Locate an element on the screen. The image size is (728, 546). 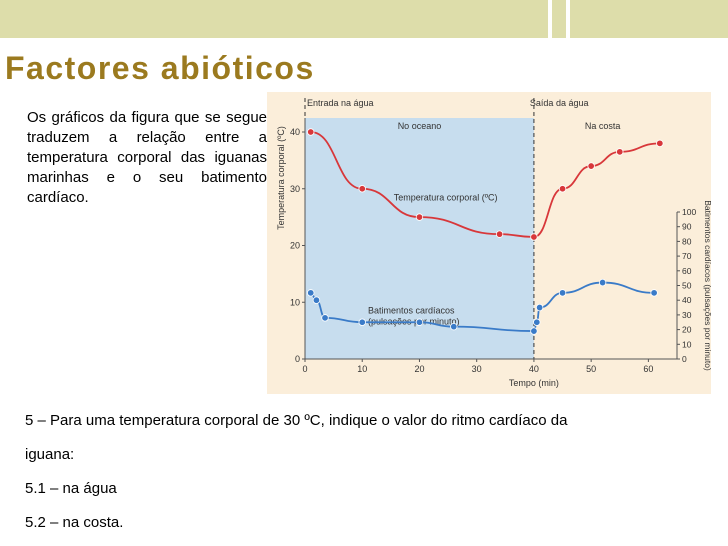
header-gap is located at coordinates (364, 42).